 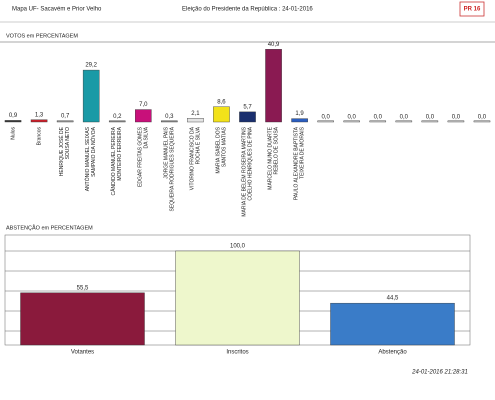 I want to click on chart-title: ABSTENÇÃO em PERCENTAGEM, so click(x=49, y=227).